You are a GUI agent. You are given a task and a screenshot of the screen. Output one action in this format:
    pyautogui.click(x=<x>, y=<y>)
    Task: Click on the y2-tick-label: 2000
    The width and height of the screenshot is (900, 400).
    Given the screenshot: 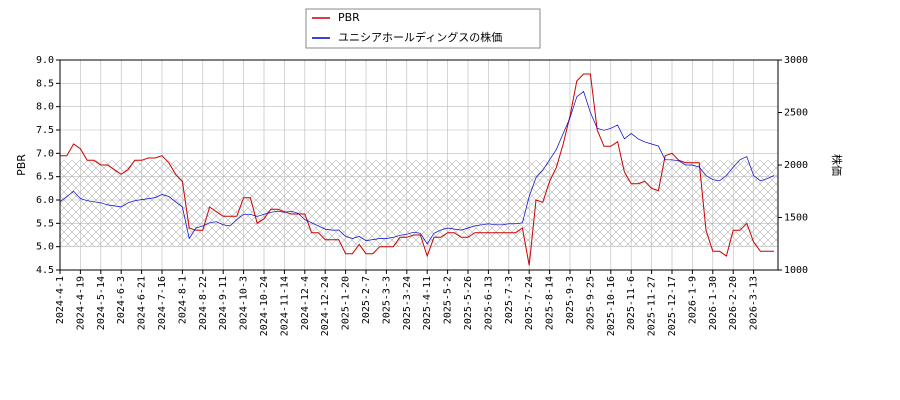 What is the action you would take?
    pyautogui.click(x=796, y=165)
    